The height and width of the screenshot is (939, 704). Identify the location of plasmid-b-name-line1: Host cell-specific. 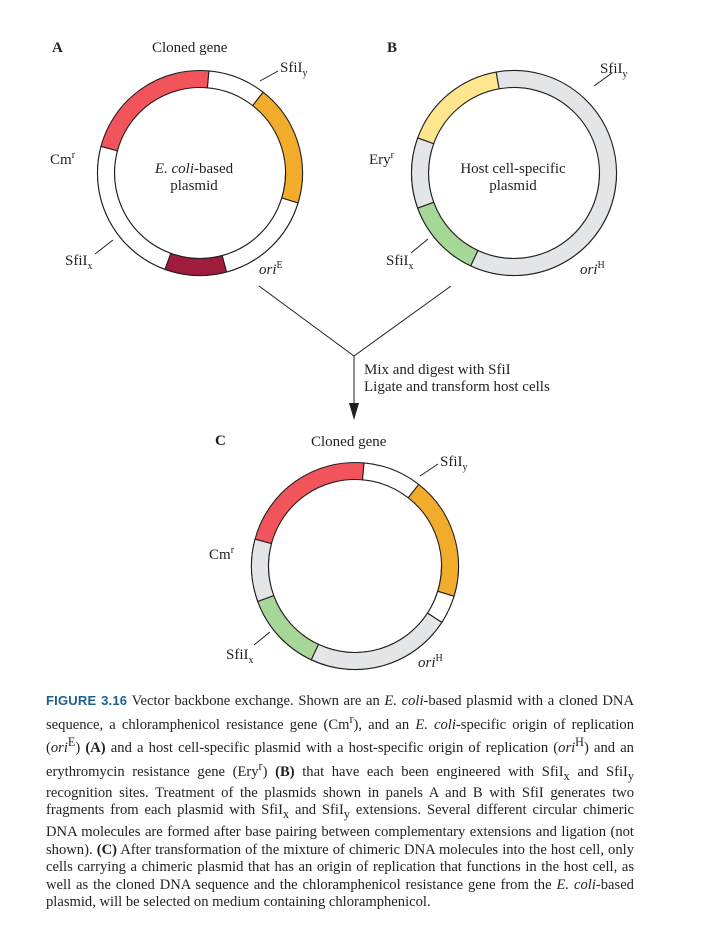
(513, 169).